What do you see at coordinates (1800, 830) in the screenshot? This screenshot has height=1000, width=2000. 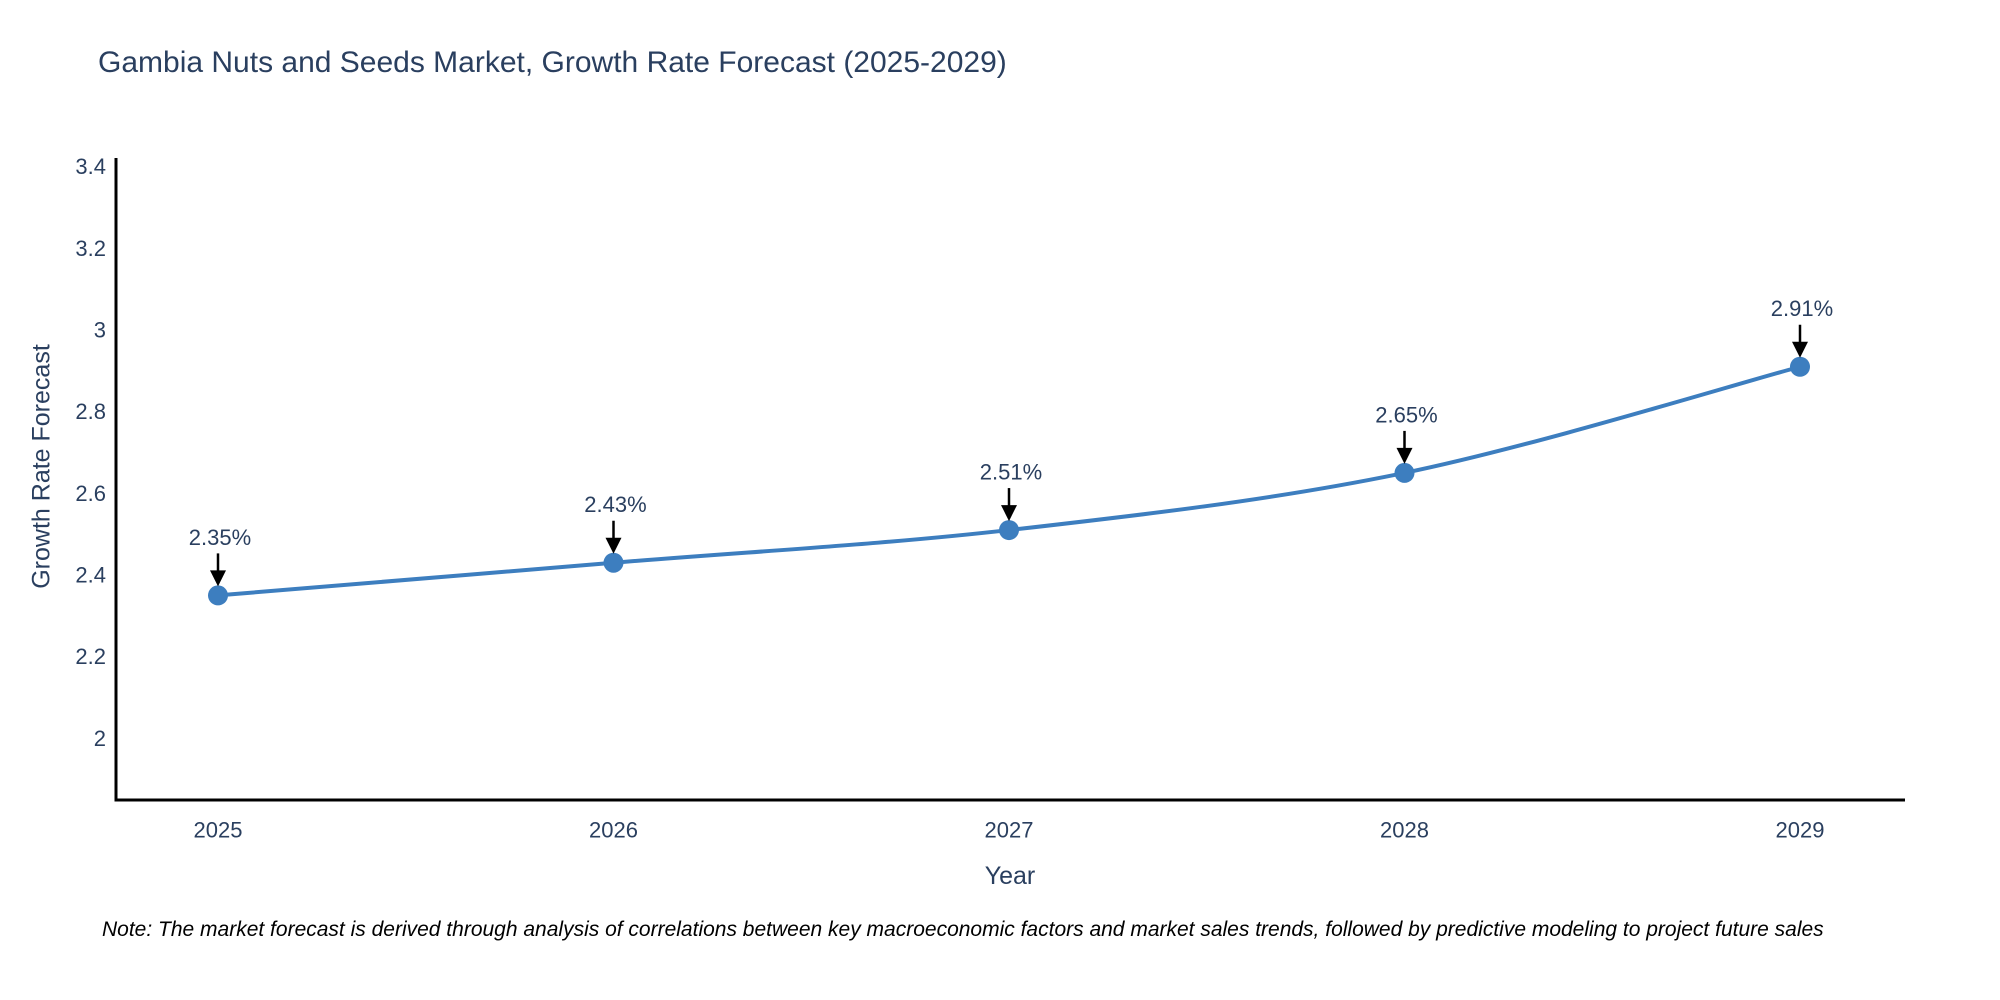 I see `x-tick-label: 2029` at bounding box center [1800, 830].